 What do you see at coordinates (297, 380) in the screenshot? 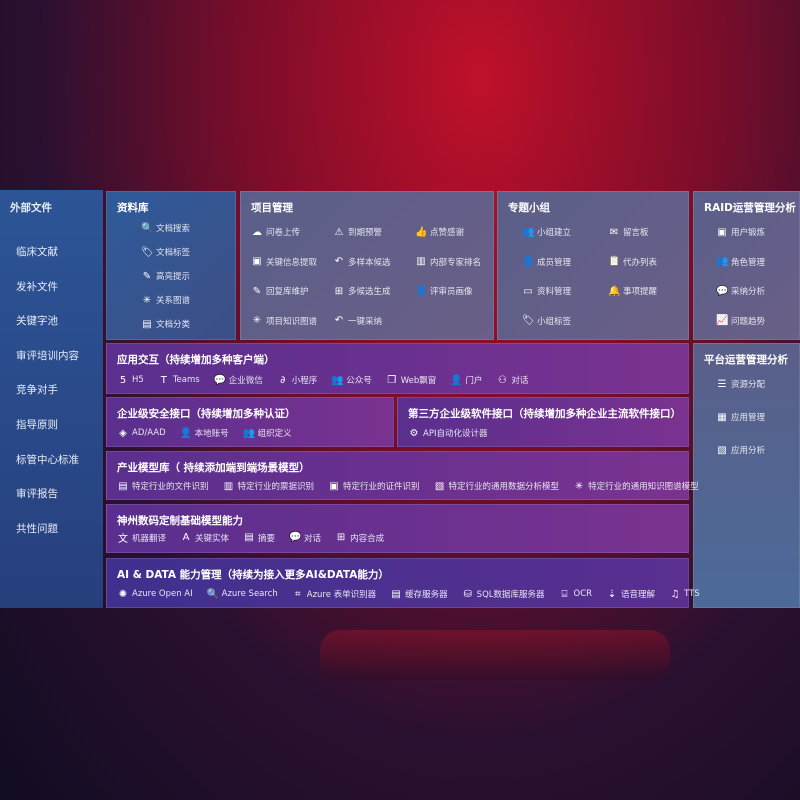
I see `item-miniprogram: ∂ 小程序` at bounding box center [297, 380].